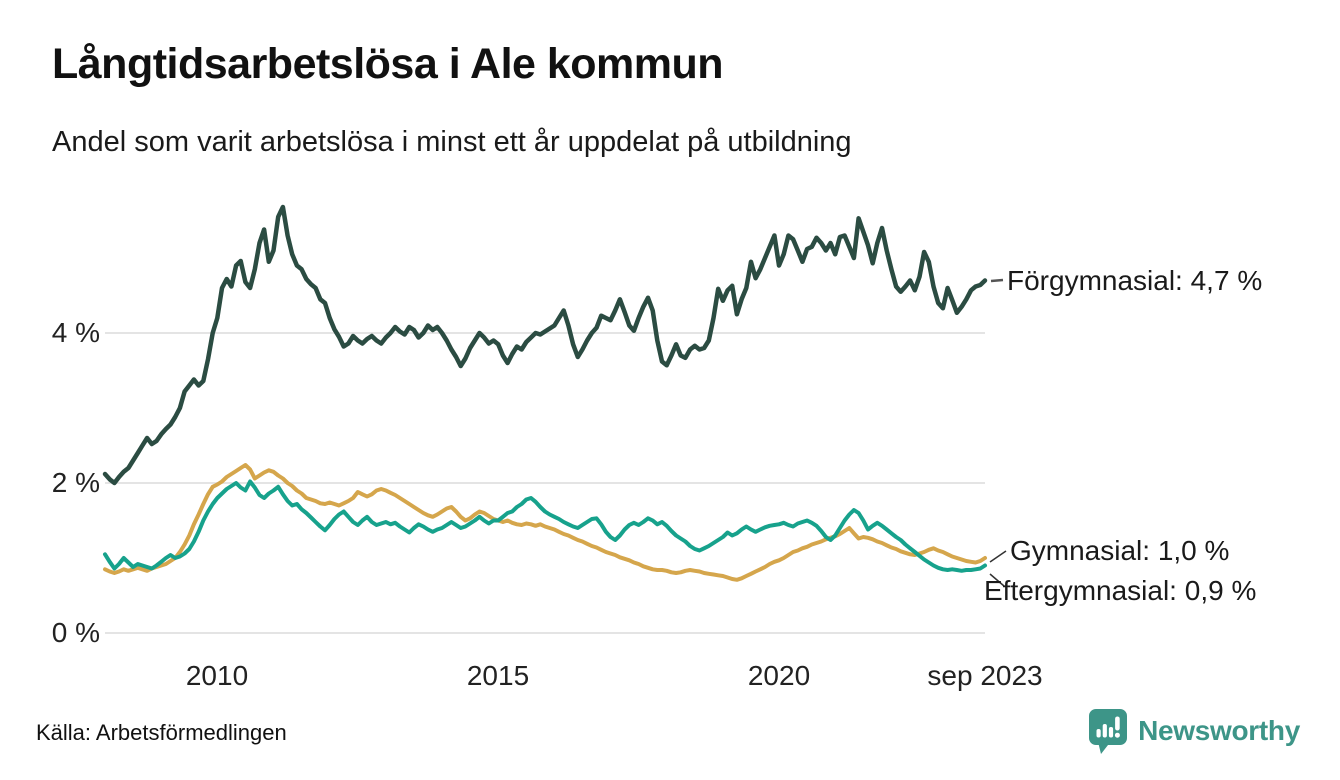  I want to click on newsworthy-logo: Newsworthy, so click(1194, 731).